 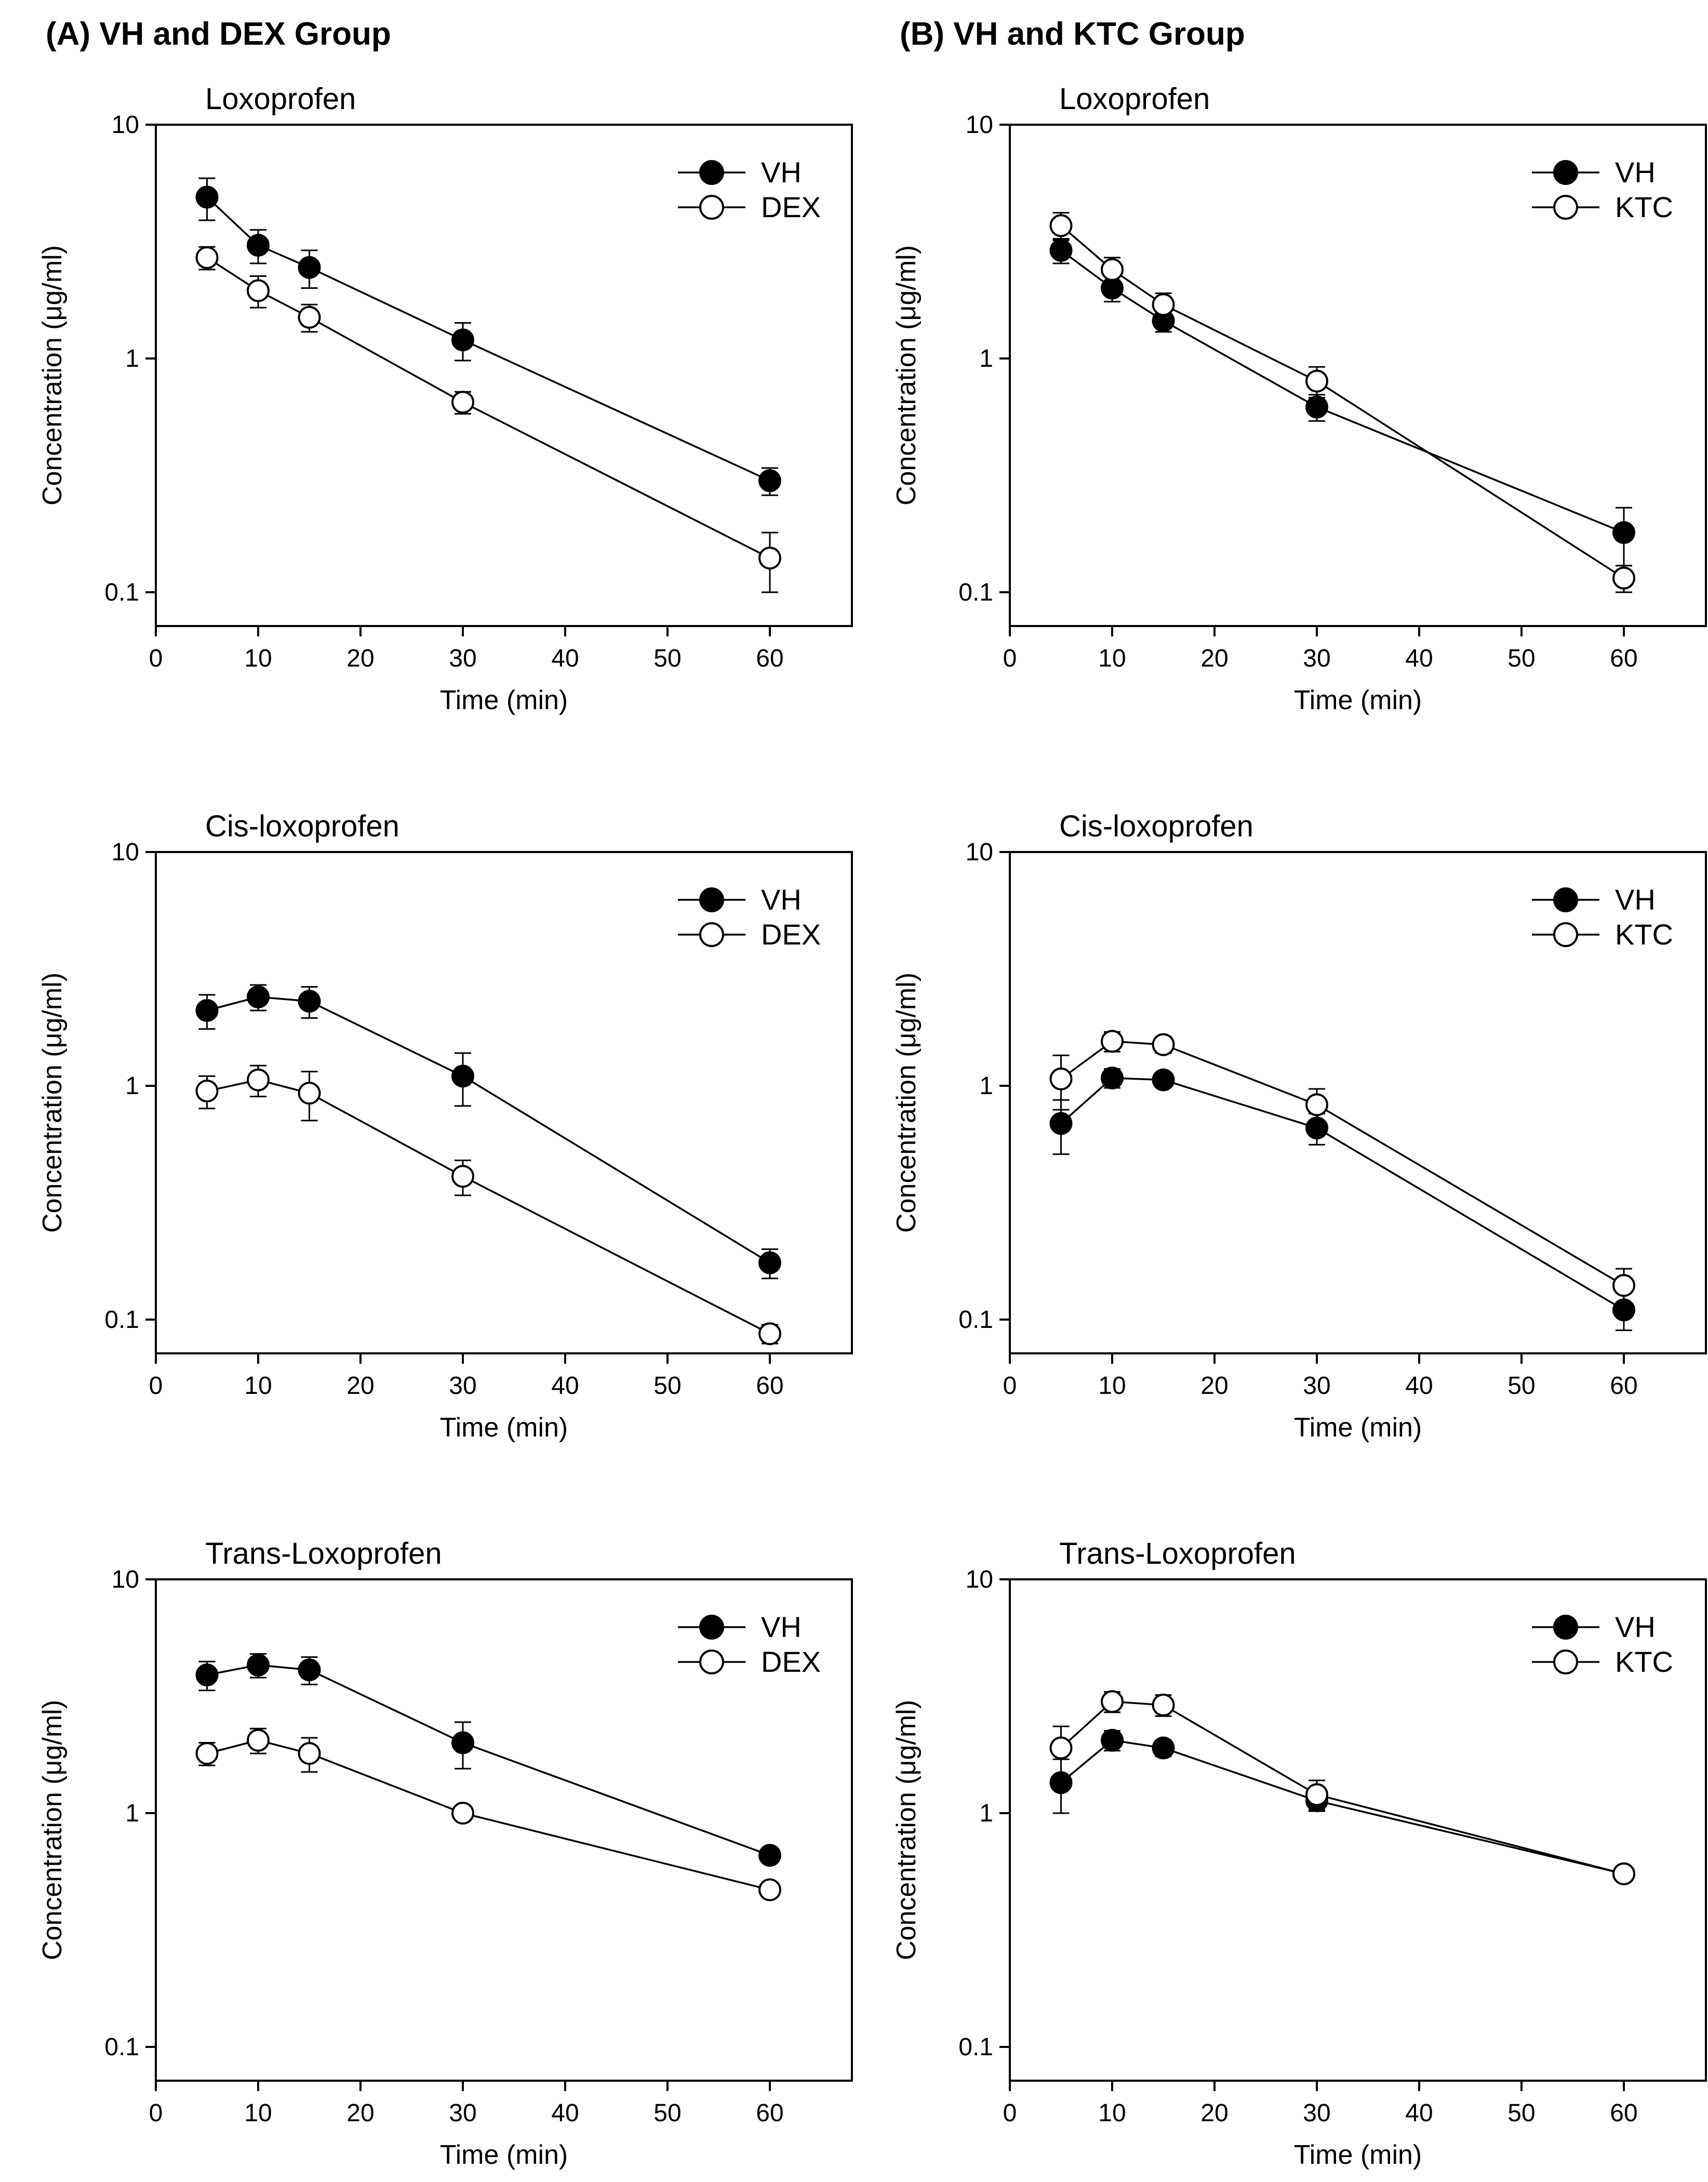 What do you see at coordinates (462, 2113) in the screenshot?
I see `x-tick-label: 30` at bounding box center [462, 2113].